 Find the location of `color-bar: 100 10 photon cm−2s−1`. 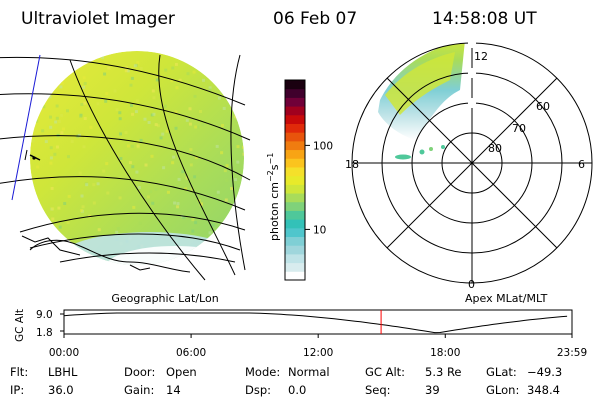

color-bar: 100 10 photon cm−2s−1 is located at coordinates (299, 180).